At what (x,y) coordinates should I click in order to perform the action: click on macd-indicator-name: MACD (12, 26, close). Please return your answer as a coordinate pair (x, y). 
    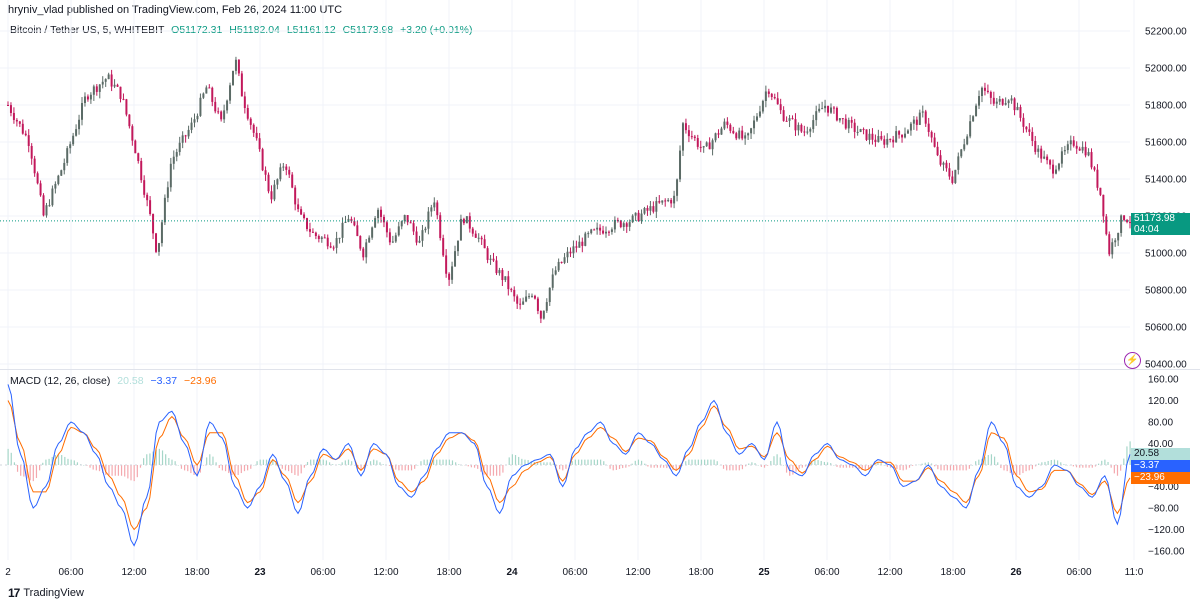
    Looking at the image, I should click on (60, 381).